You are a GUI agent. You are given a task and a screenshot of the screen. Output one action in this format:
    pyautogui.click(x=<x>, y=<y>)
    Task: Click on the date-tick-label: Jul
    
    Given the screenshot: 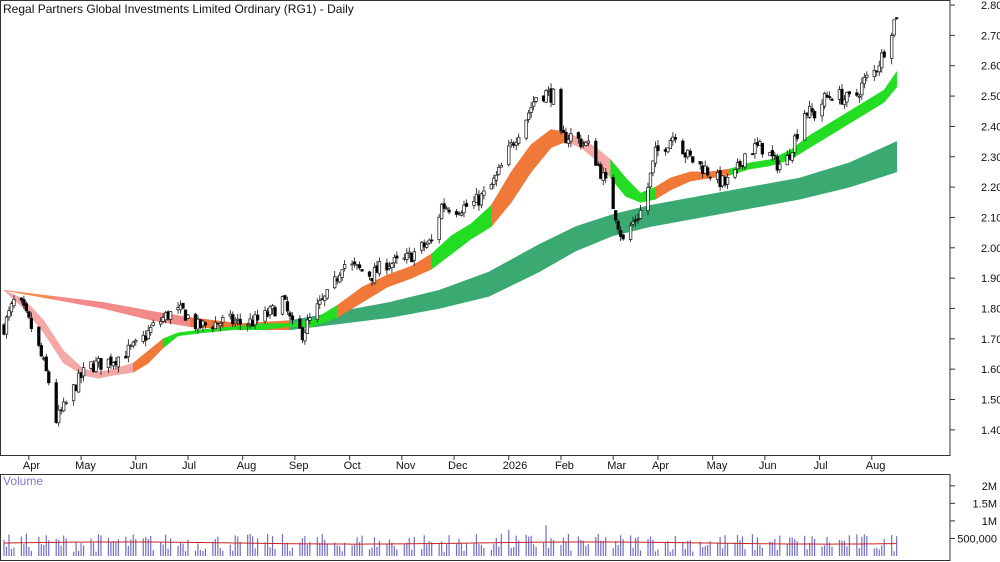 What is the action you would take?
    pyautogui.click(x=821, y=466)
    